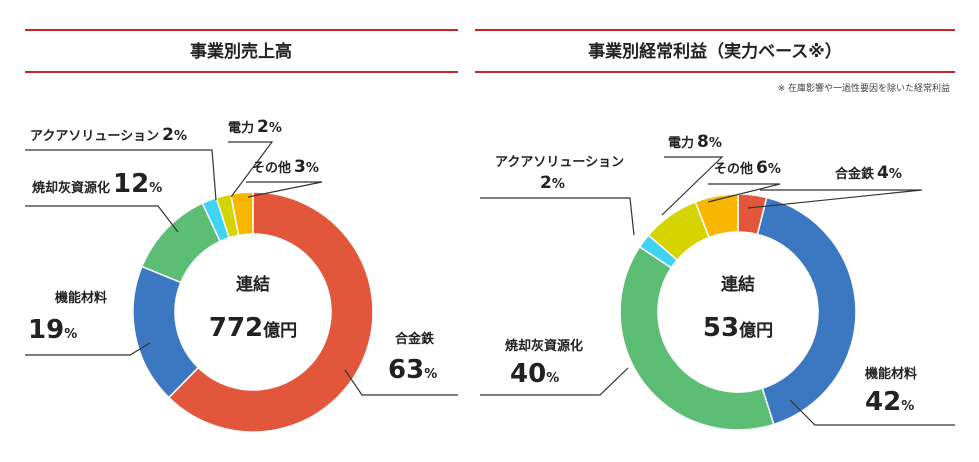 The height and width of the screenshot is (462, 979). Describe the element at coordinates (255, 127) in the screenshot. I see `segment-label: 電力 2%` at that location.